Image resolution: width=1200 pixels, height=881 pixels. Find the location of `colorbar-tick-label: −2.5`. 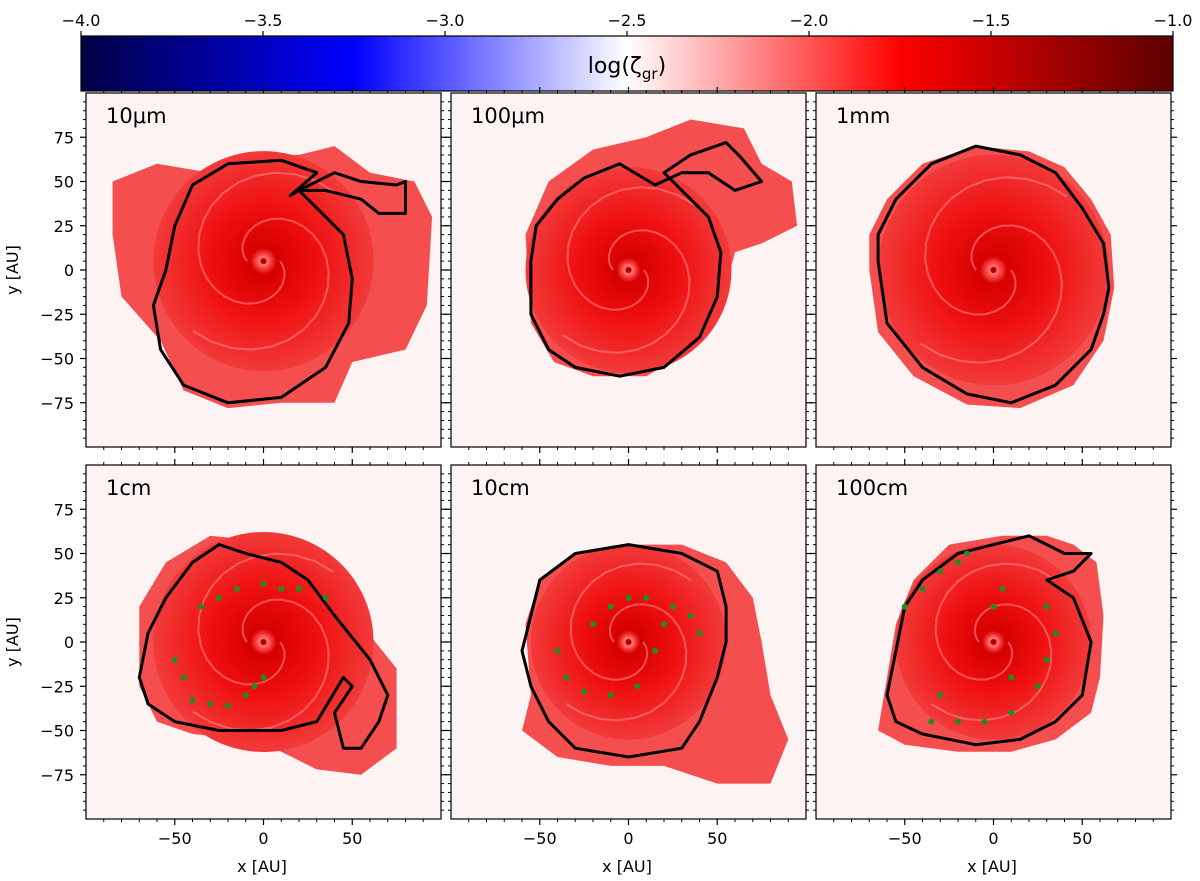

colorbar-tick-label: −2.5 is located at coordinates (627, 20).